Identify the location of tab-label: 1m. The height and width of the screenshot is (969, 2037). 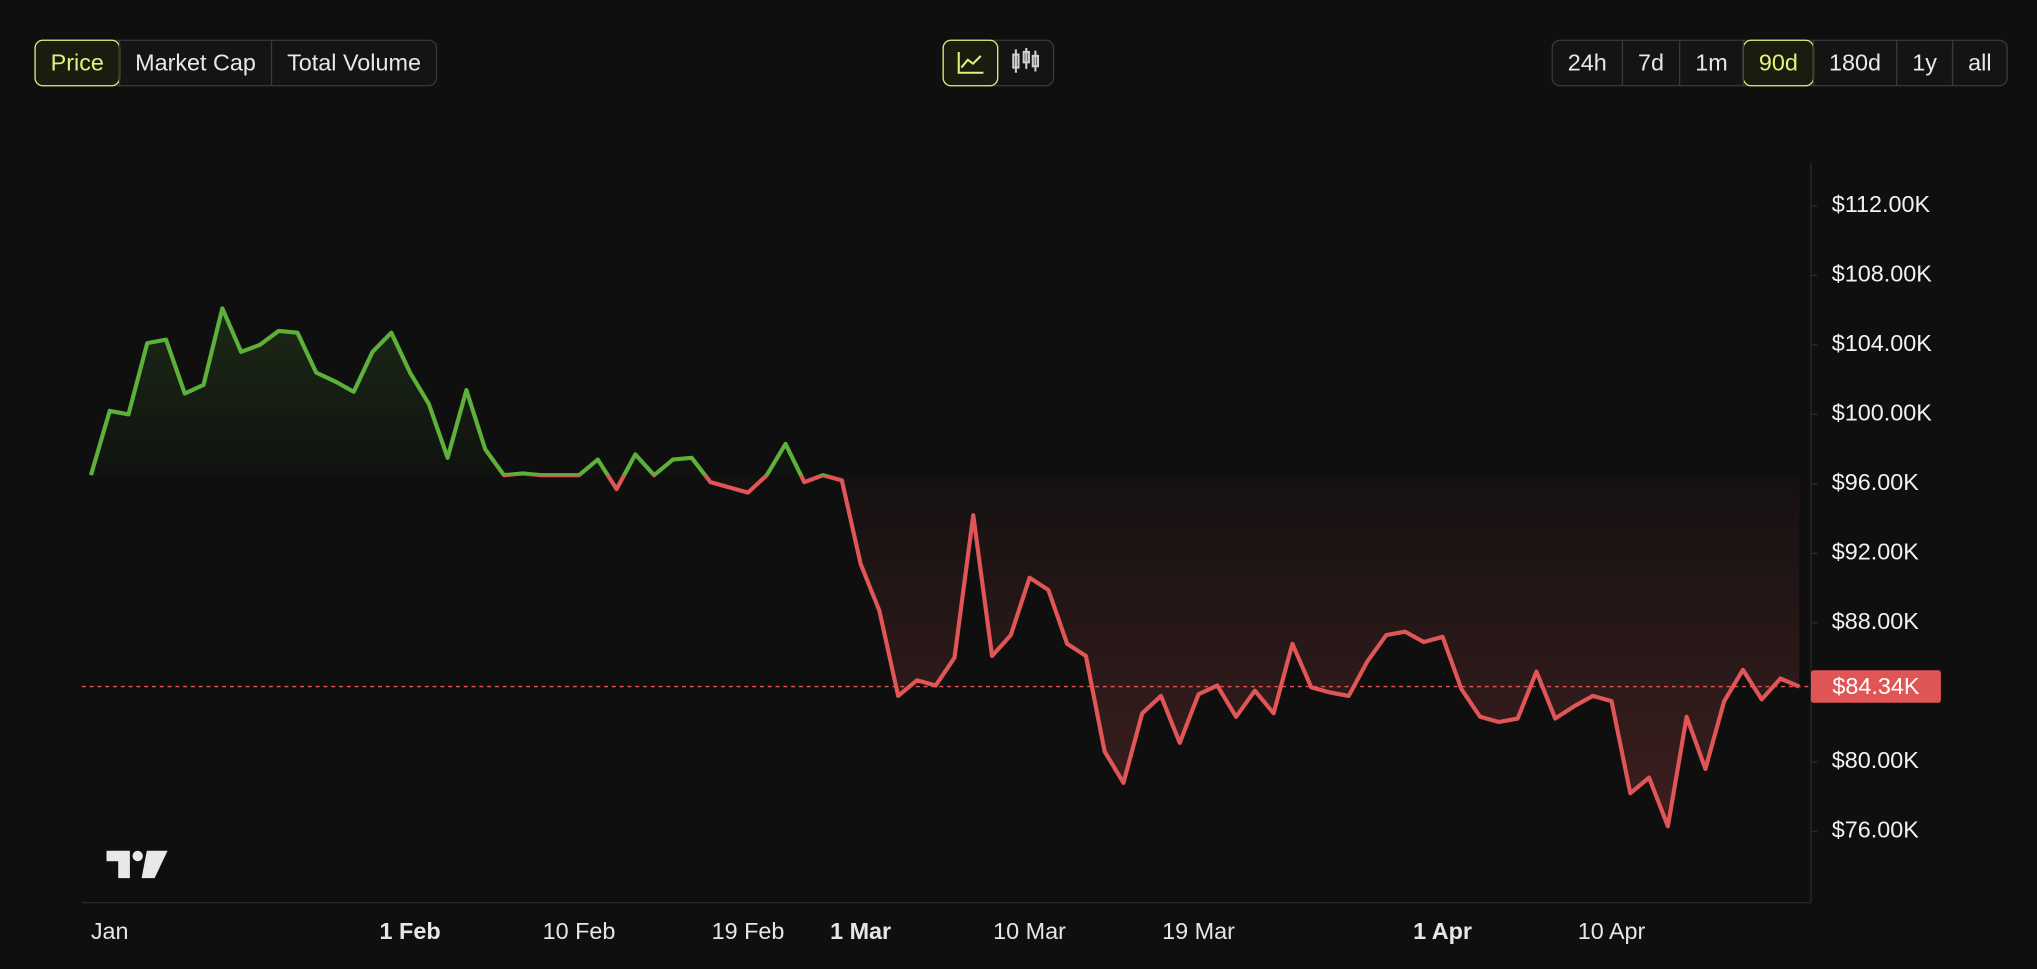
(1711, 62).